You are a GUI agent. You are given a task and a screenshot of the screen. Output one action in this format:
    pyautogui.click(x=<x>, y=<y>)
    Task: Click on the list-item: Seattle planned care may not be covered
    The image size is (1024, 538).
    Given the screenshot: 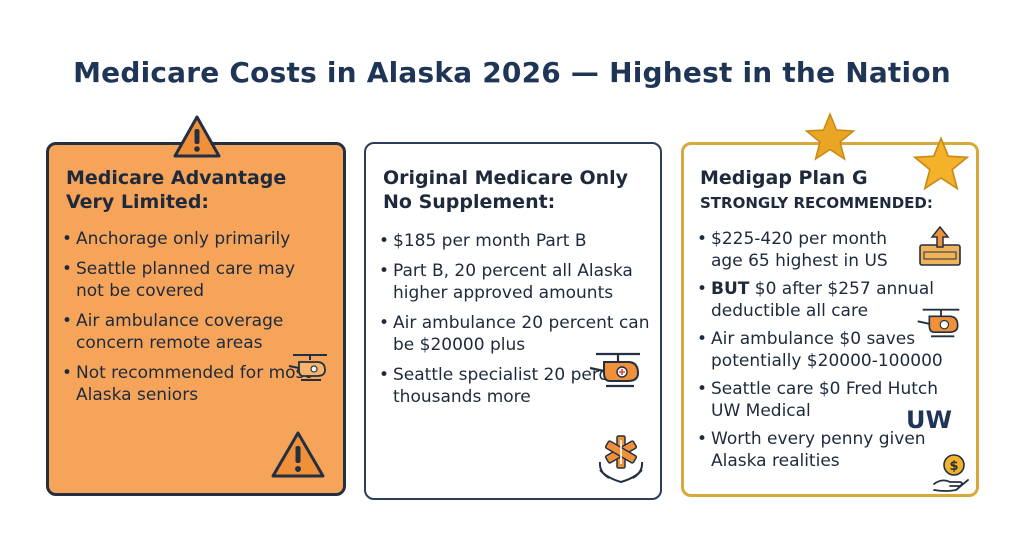 What is the action you would take?
    pyautogui.click(x=191, y=280)
    